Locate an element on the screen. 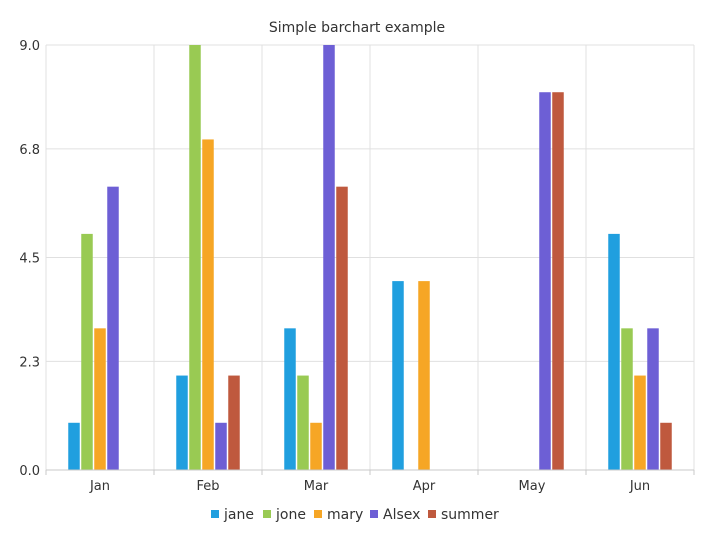 This screenshot has width=717, height=554. bar-mary-feb is located at coordinates (208, 304).